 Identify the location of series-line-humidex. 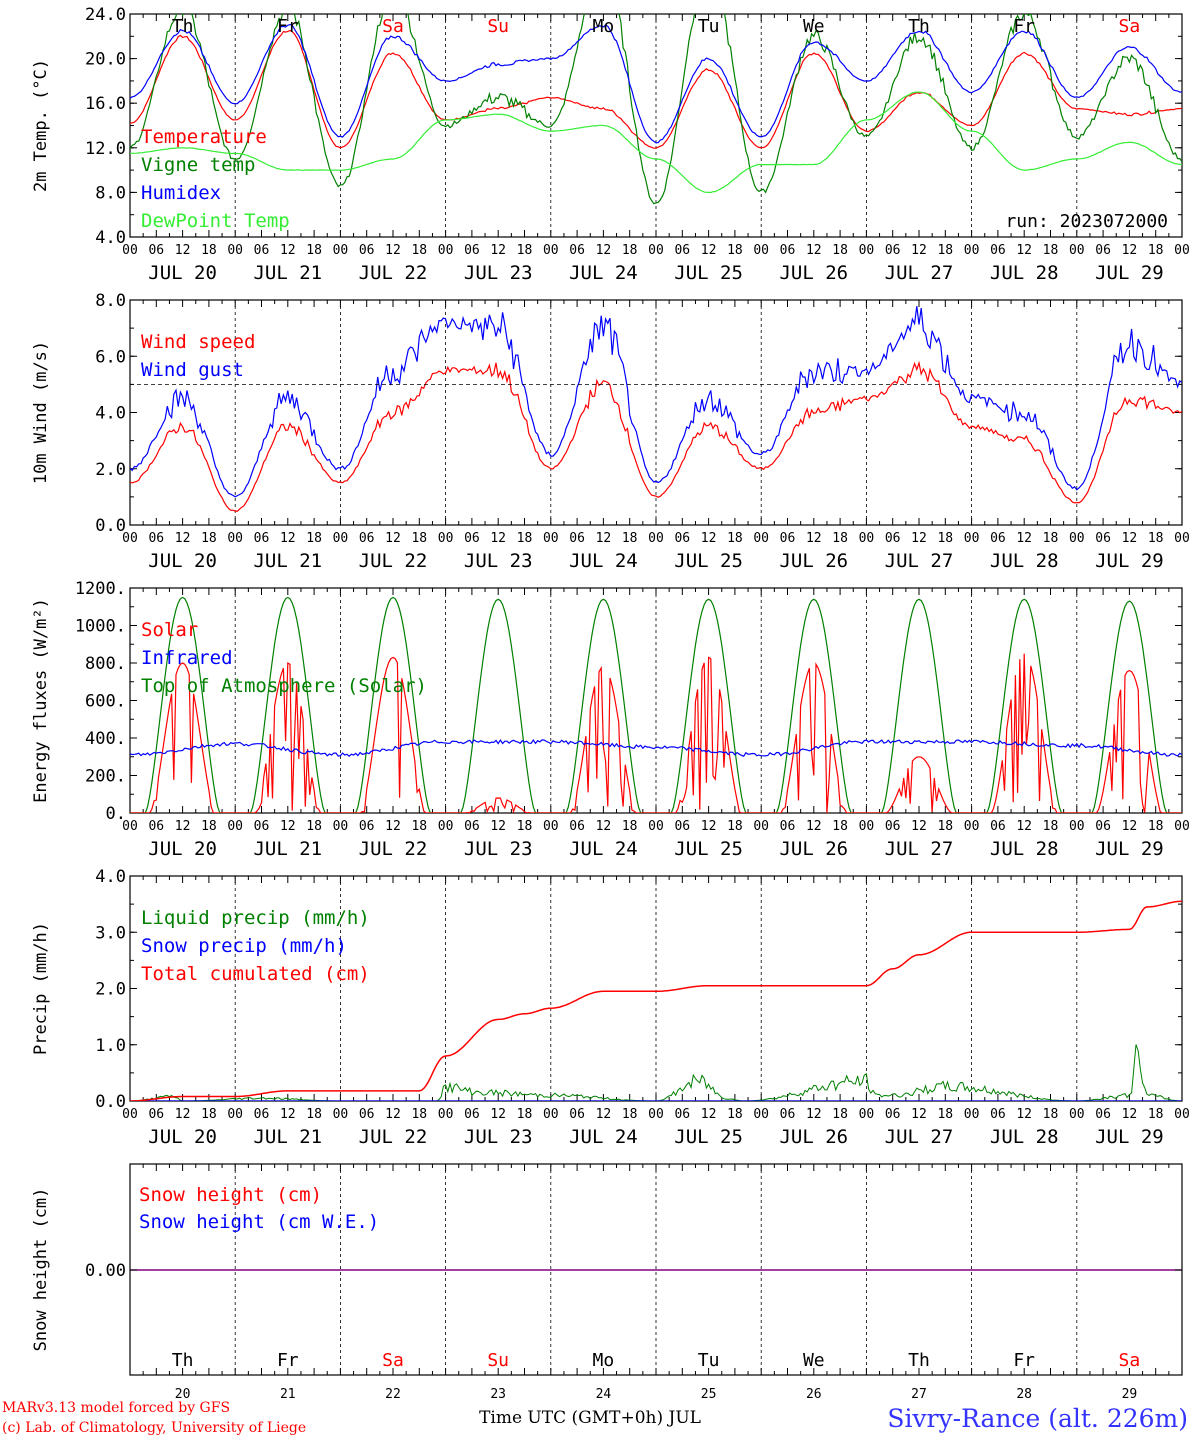
(656, 83).